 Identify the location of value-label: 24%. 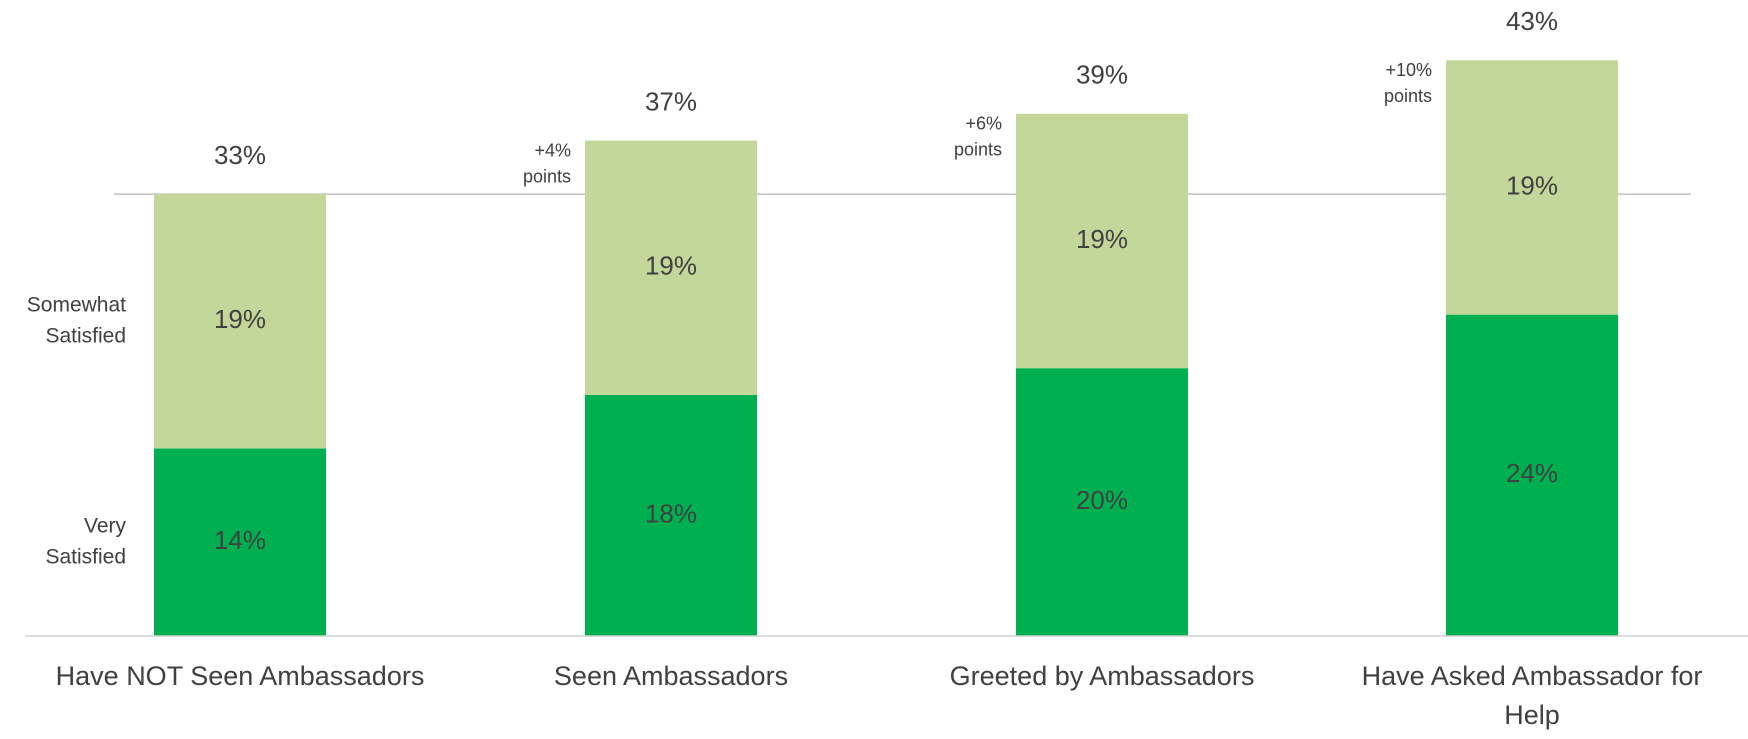
(1532, 473).